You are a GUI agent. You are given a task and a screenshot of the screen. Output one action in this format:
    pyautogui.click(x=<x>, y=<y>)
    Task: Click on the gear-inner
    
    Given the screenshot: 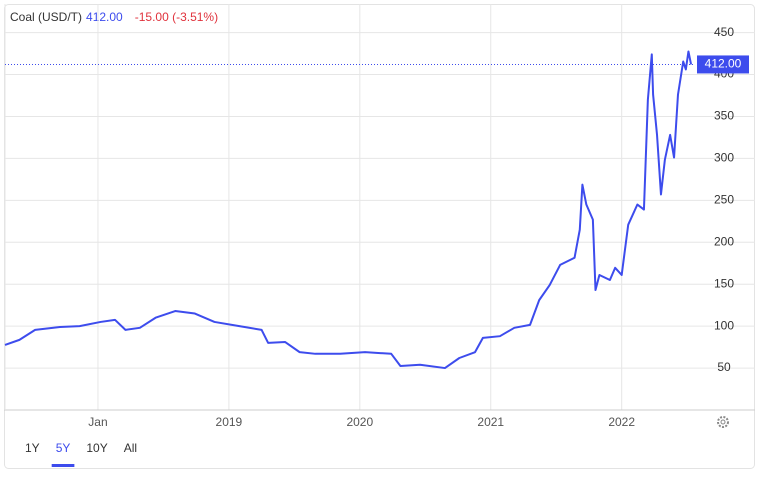 What is the action you would take?
    pyautogui.click(x=723, y=422)
    